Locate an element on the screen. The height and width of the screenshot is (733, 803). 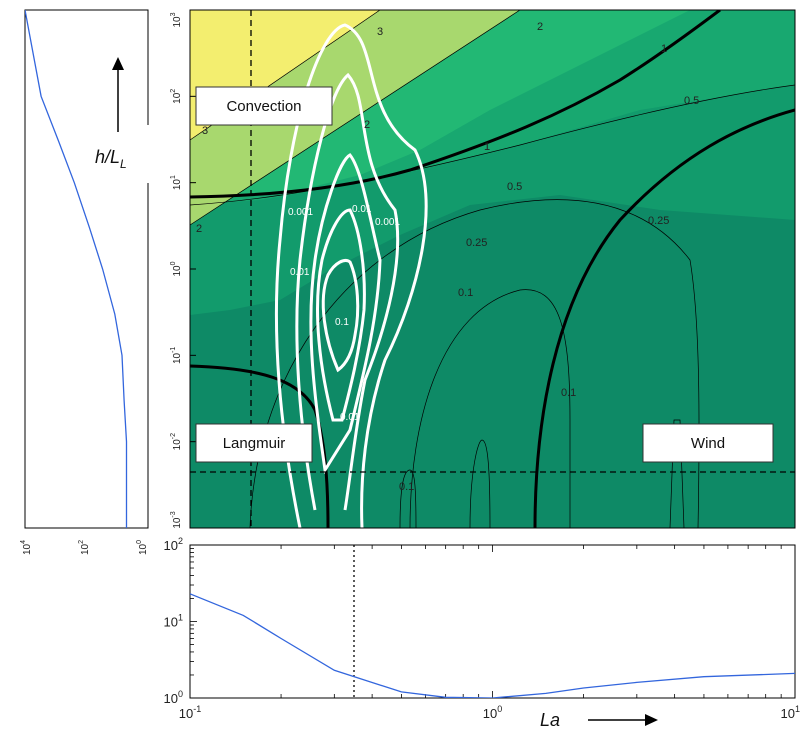
tick-exponent: -2 is located at coordinates (173, 436).